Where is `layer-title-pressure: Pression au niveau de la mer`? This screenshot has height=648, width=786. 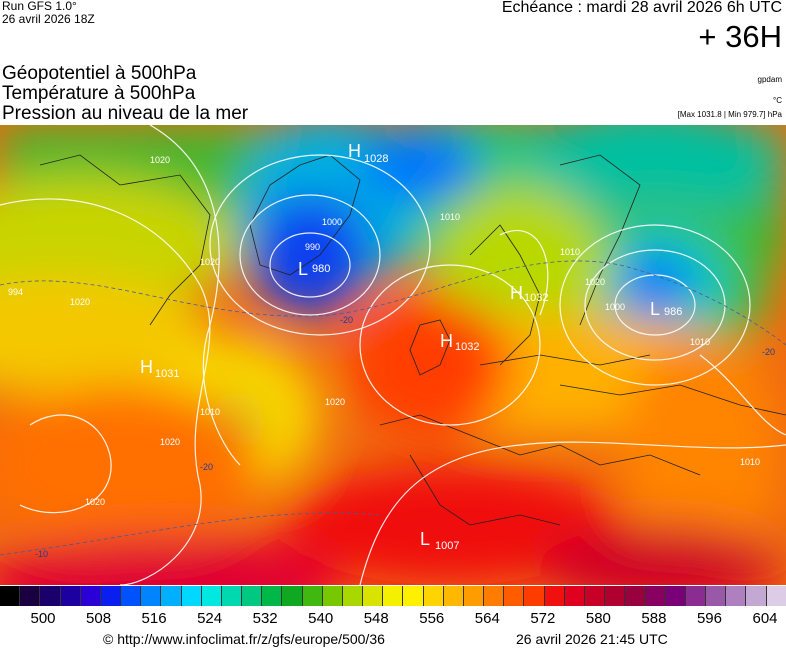 layer-title-pressure: Pression au niveau de la mer is located at coordinates (125, 113).